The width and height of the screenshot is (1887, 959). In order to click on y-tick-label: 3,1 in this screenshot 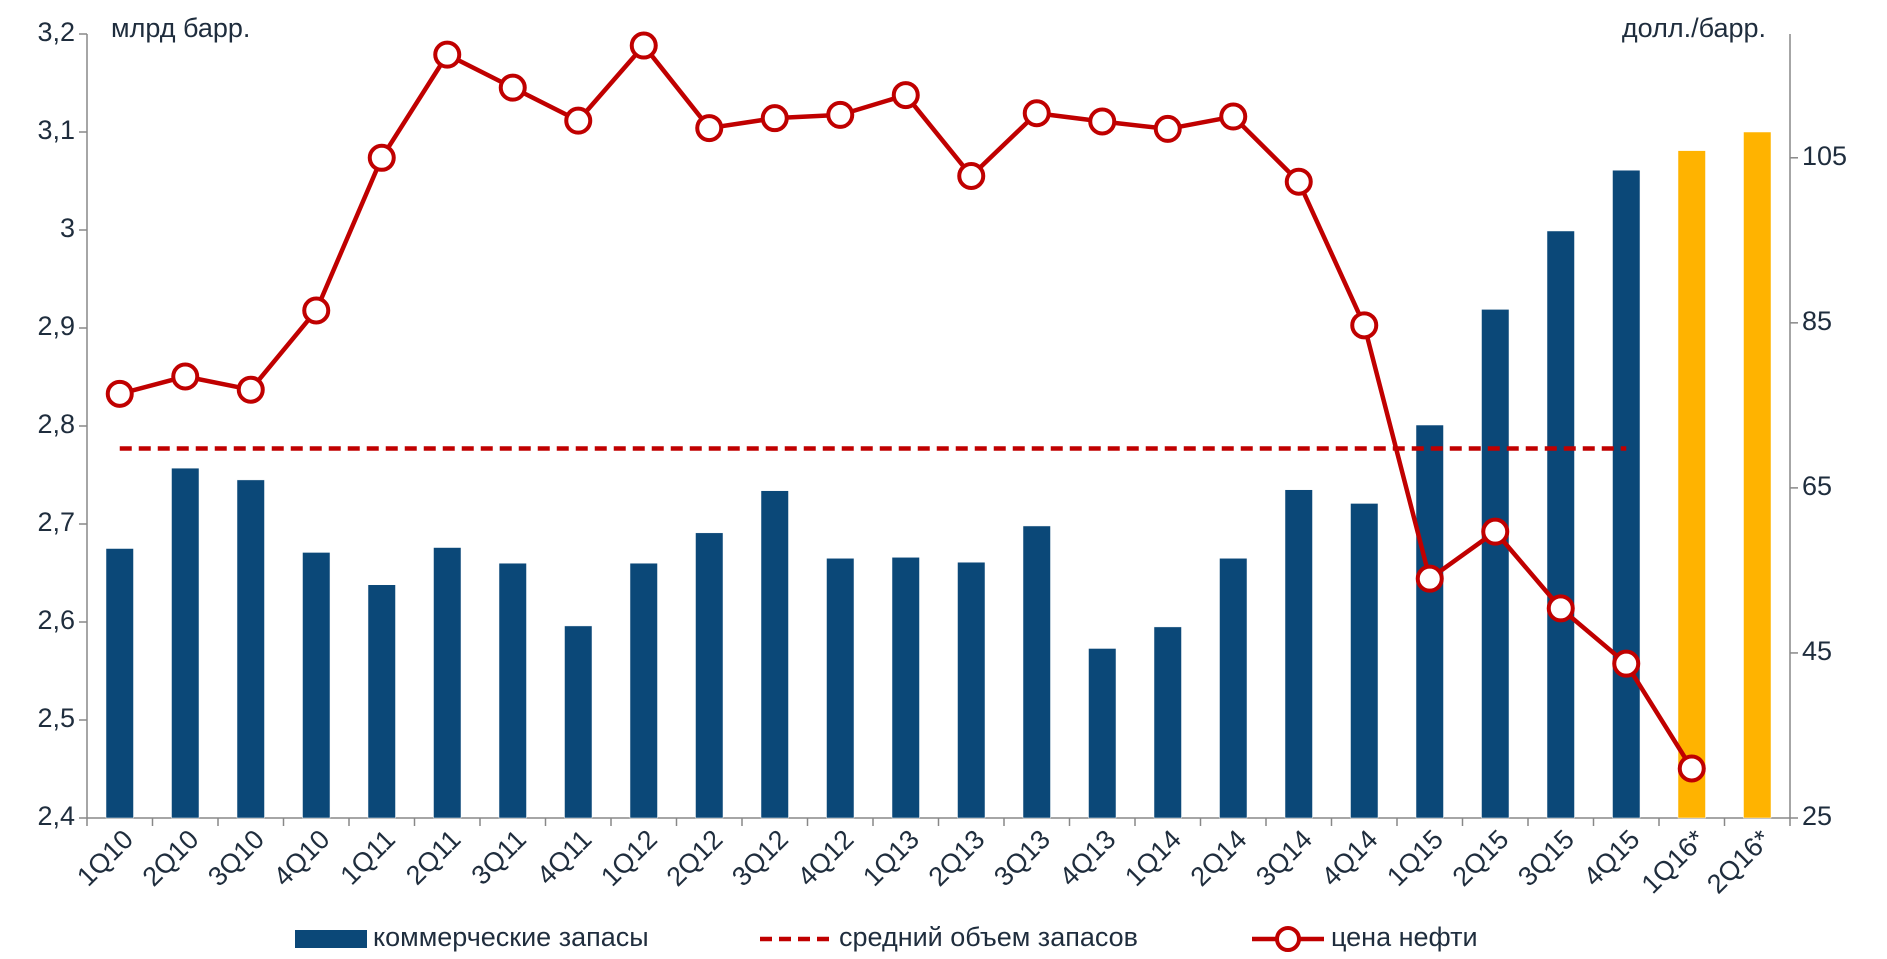, I will do `click(56, 130)`.